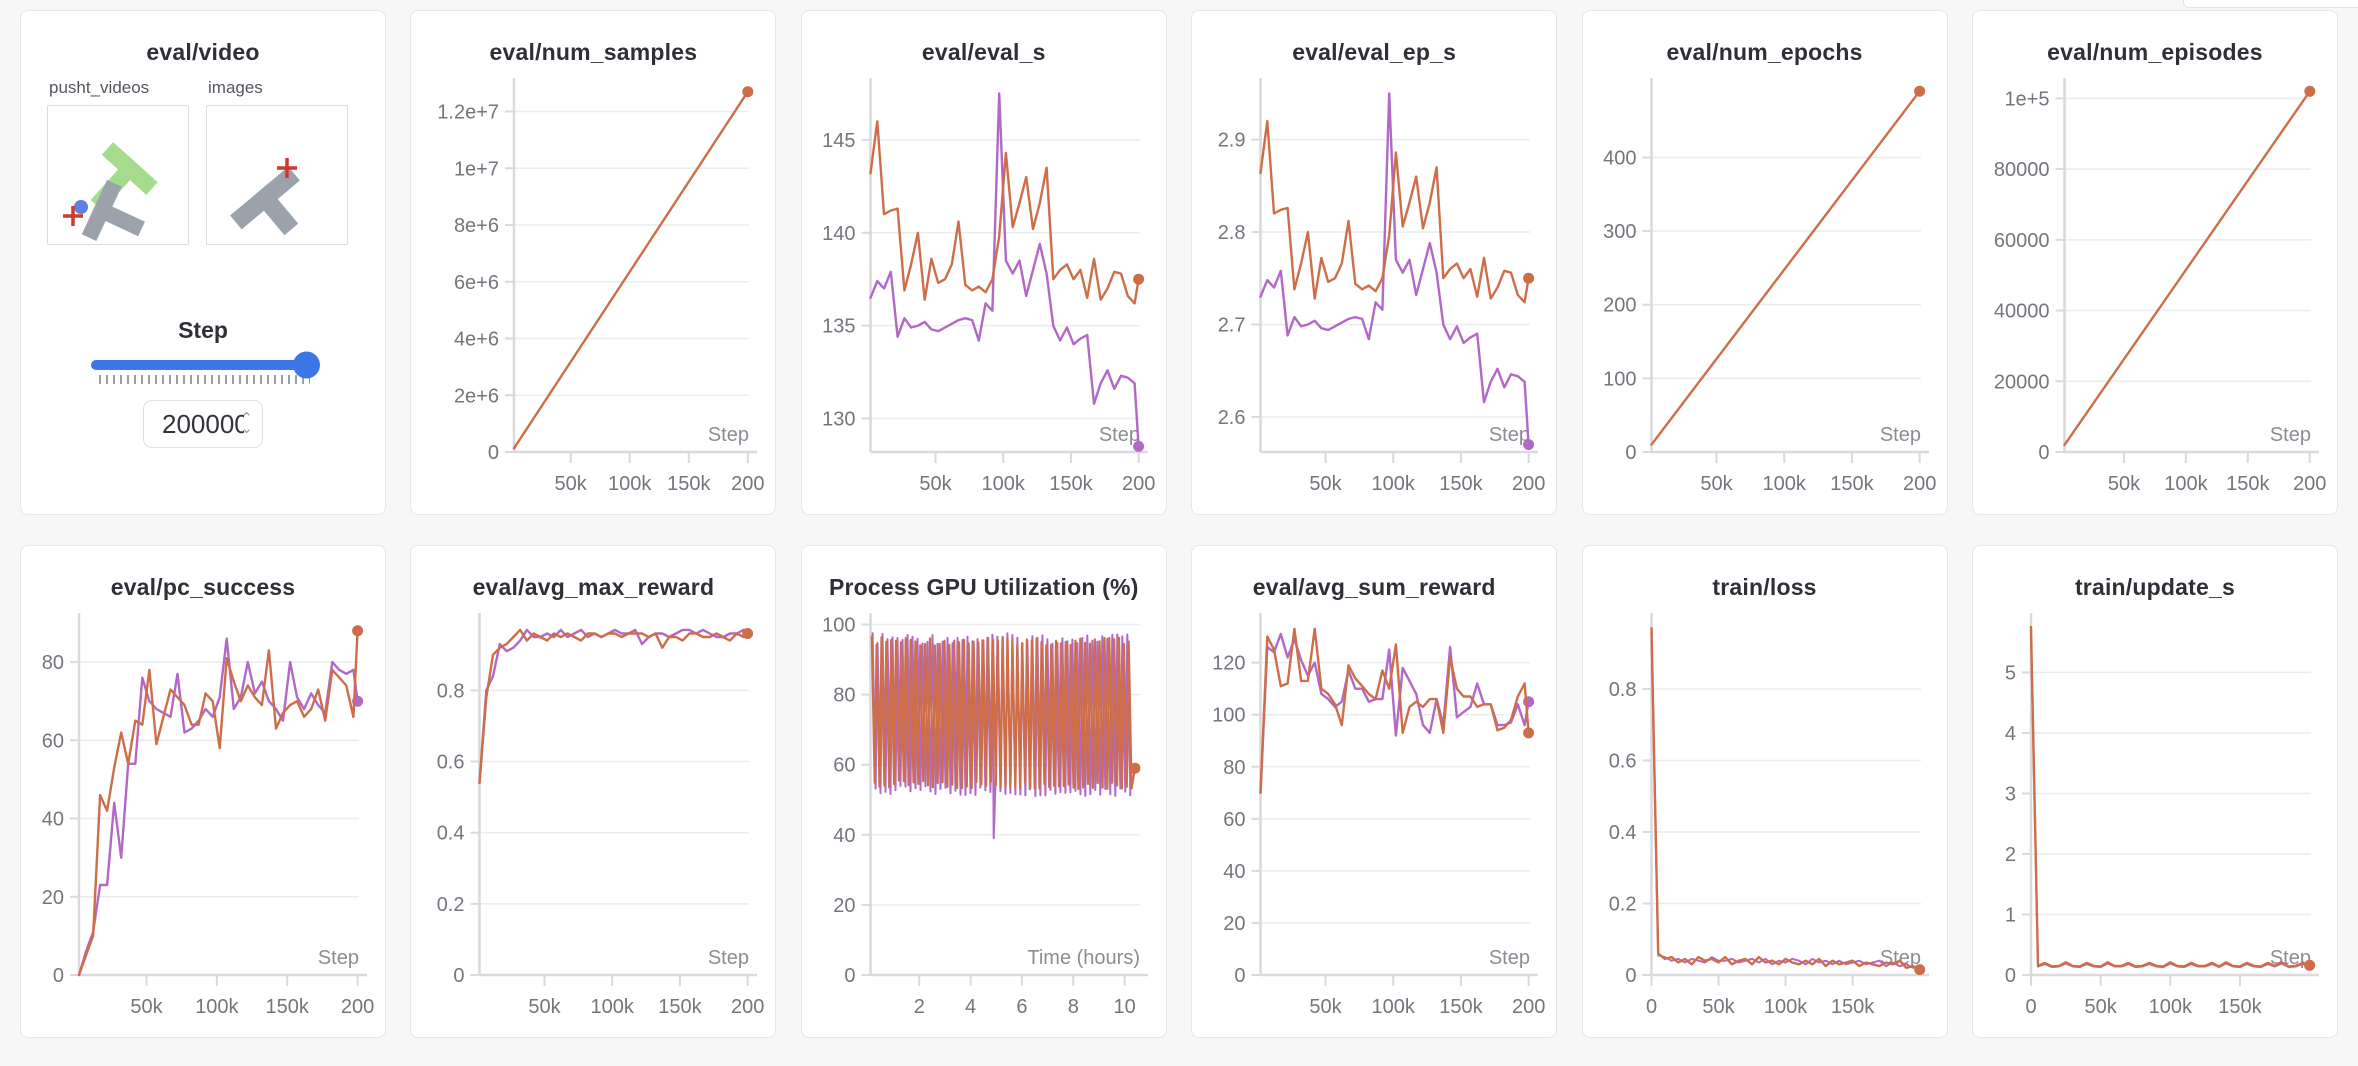  I want to click on chart-title: eval/eval_ep_s, so click(1374, 52).